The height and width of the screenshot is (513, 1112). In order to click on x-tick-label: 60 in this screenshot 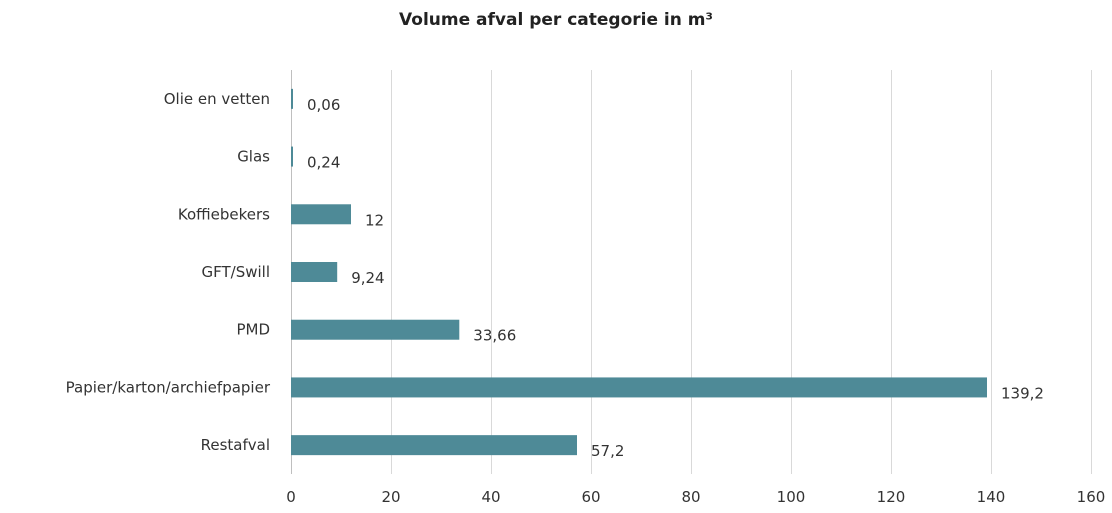, I will do `click(590, 497)`.